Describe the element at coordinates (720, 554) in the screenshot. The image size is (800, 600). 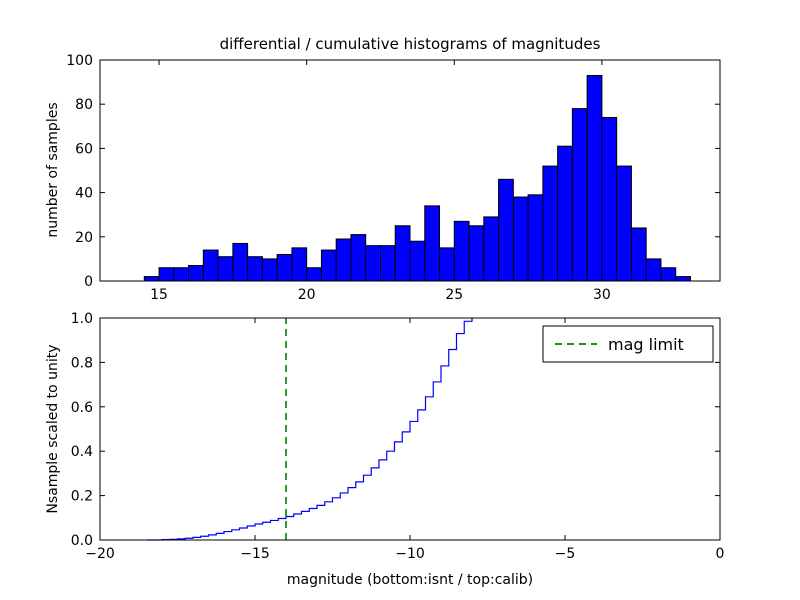
I see `x-tick-label: 0` at that location.